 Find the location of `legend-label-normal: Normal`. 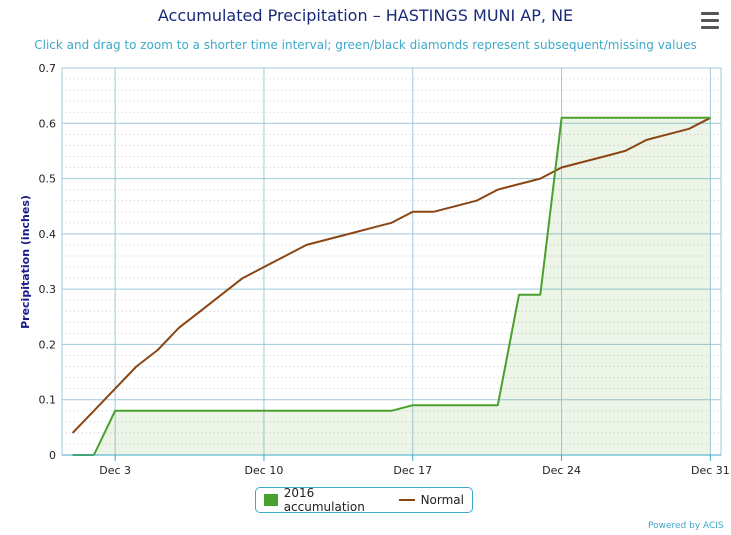

legend-label-normal: Normal is located at coordinates (442, 500).